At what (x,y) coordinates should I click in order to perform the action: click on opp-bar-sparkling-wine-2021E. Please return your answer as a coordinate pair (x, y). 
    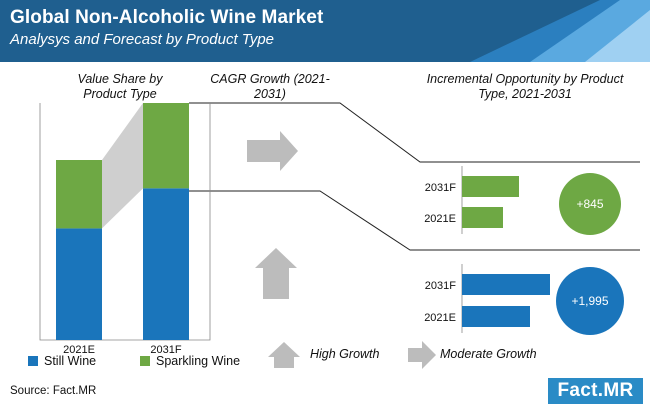
    Looking at the image, I should click on (482, 217).